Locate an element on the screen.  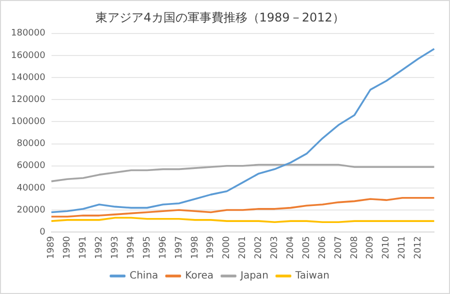
y-tick-label: 0 is located at coordinates (43, 232).